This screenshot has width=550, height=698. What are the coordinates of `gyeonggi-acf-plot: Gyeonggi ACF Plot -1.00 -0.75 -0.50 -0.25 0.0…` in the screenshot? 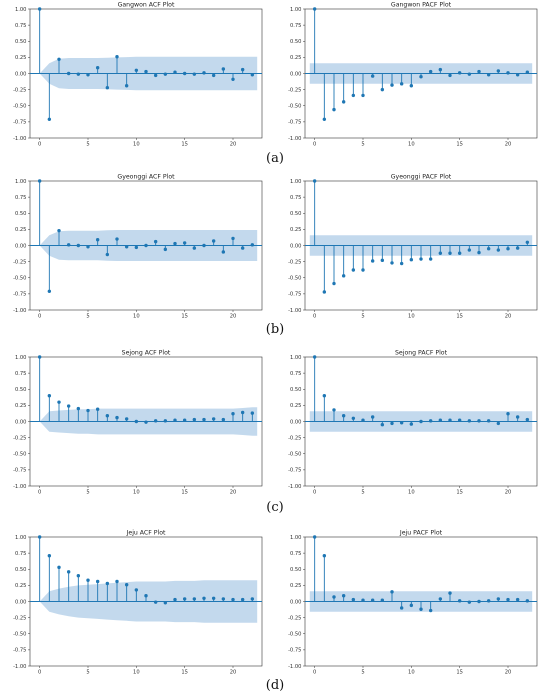 It's located at (137, 246).